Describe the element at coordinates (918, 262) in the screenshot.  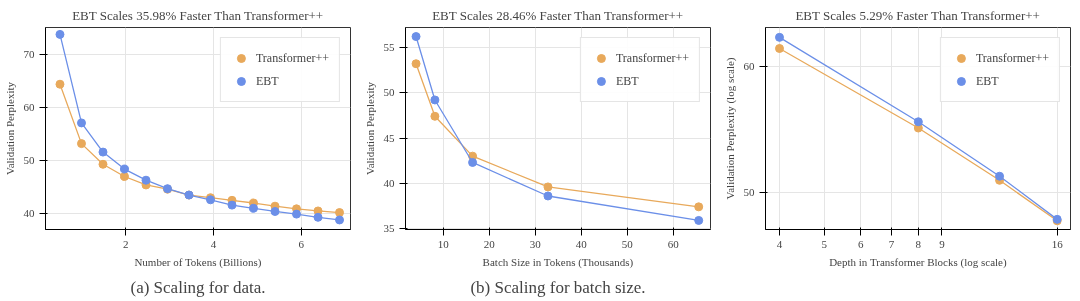
I see `x-axis-title: Depth in Transformer Blocks (log scale)` at that location.